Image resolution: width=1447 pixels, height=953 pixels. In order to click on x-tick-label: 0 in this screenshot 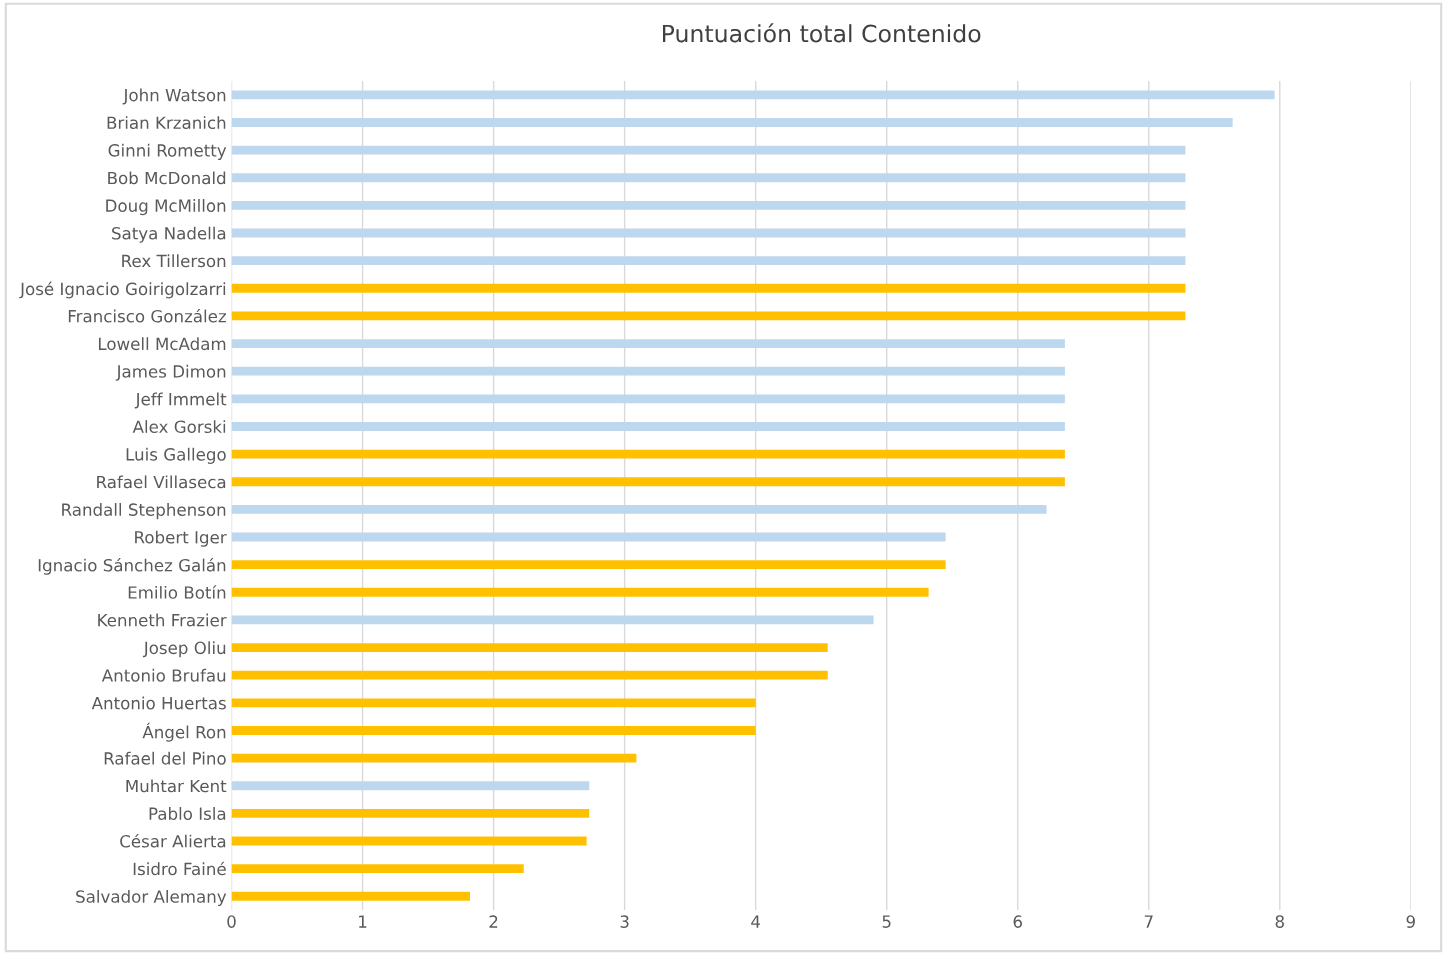, I will do `click(231, 921)`.